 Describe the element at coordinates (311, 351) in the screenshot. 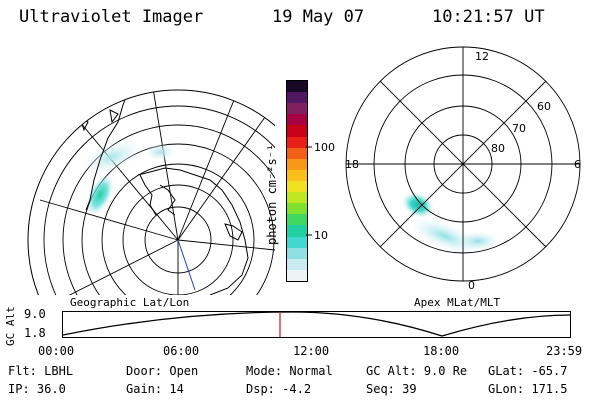

I see `time-tick-1200: 12:00` at that location.